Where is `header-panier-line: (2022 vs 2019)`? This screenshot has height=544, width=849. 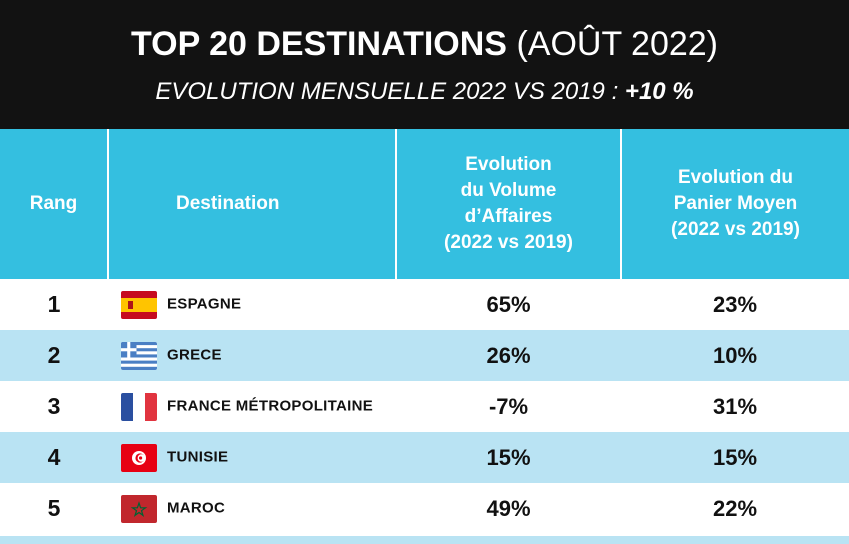 header-panier-line: (2022 vs 2019) is located at coordinates (735, 229).